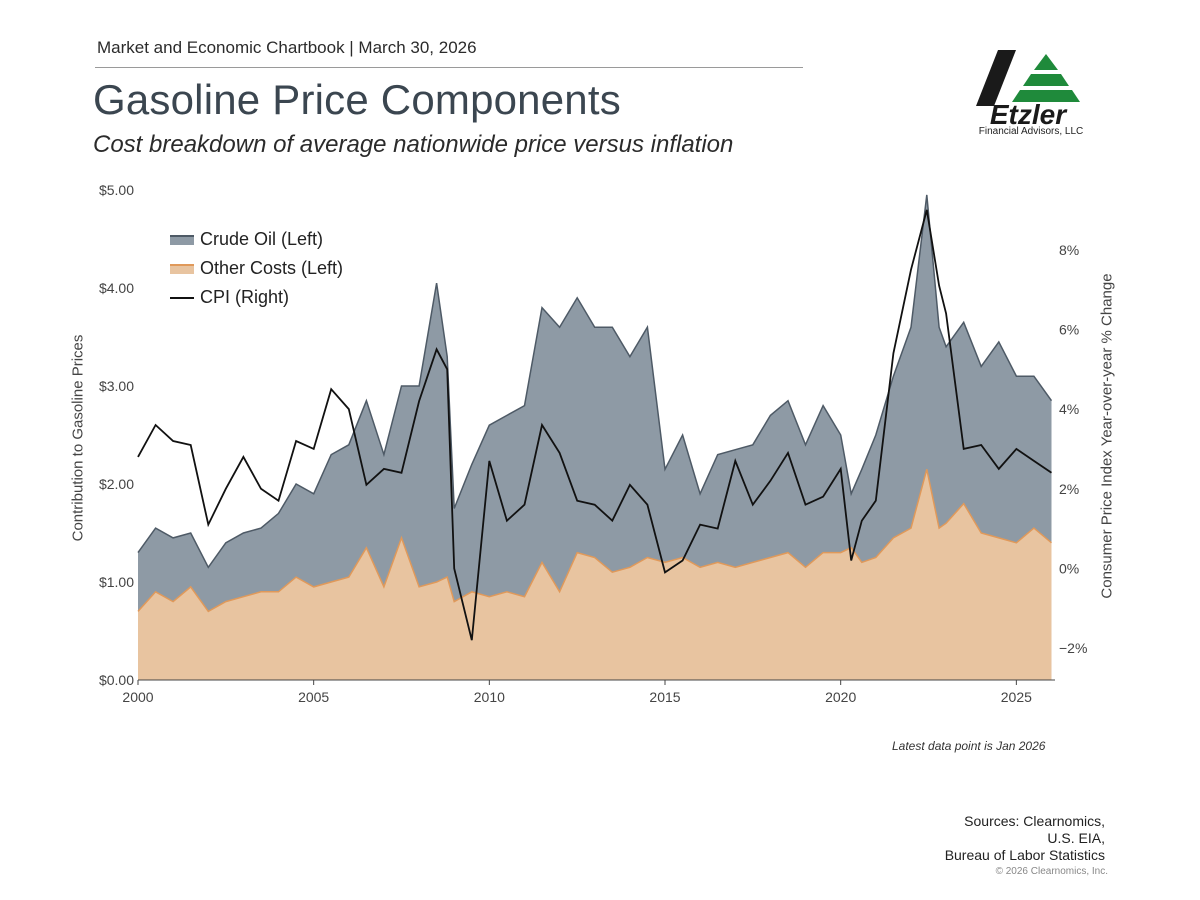 Image resolution: width=1200 pixels, height=900 pixels. I want to click on legend-swatch-crude-oil, so click(182, 239).